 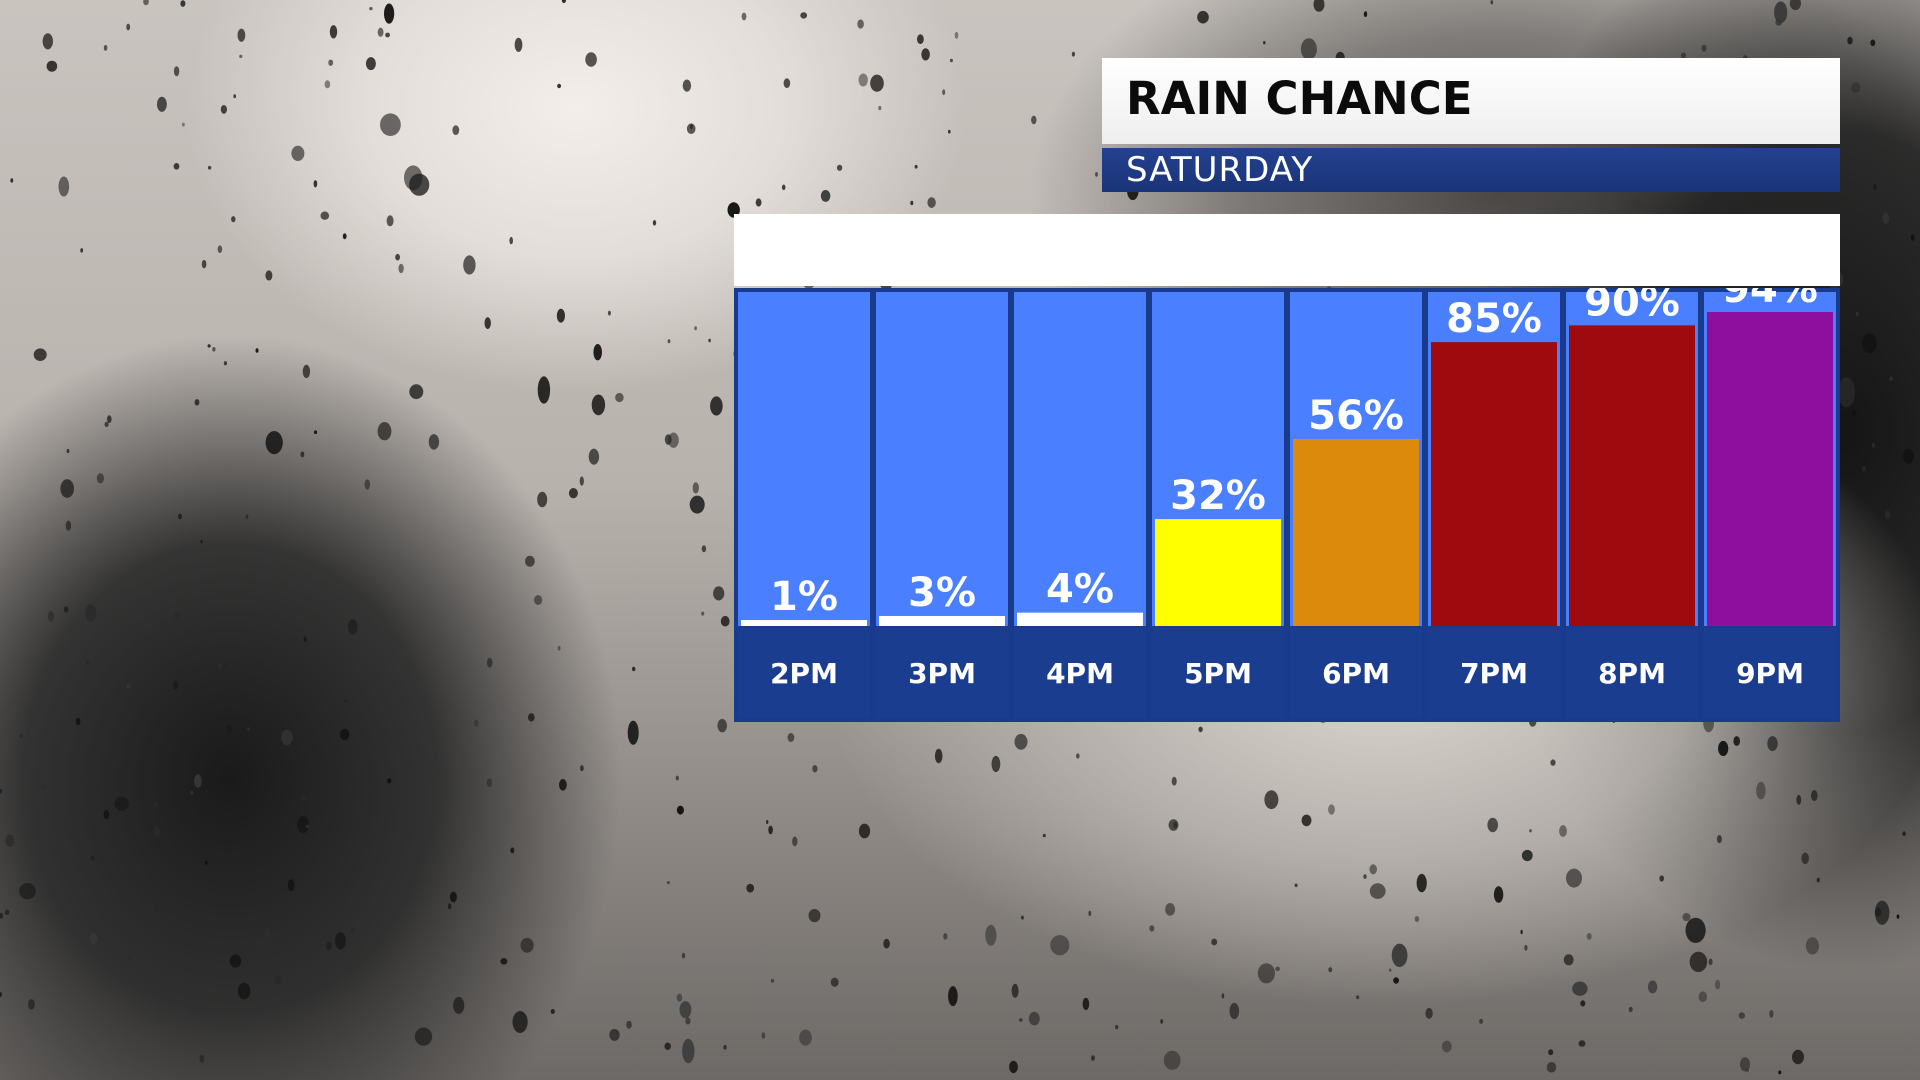 I want to click on bar-6pm, so click(x=1356, y=532).